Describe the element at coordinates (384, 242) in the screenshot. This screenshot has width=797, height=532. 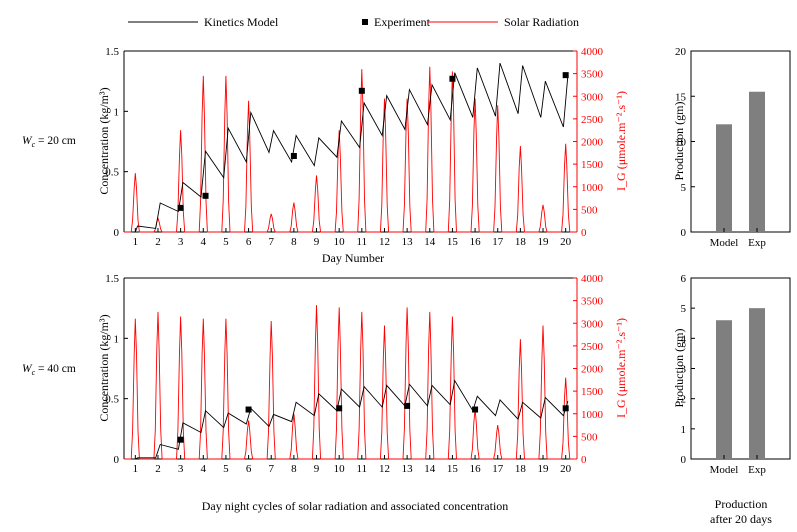
I see `x-tick-label: 12` at that location.